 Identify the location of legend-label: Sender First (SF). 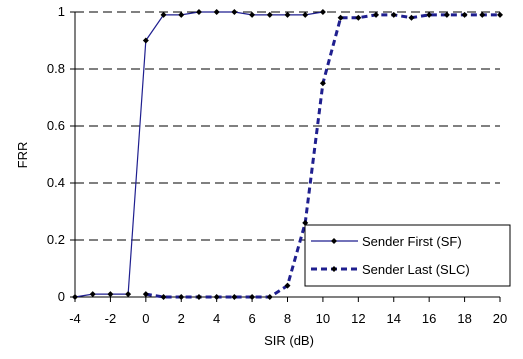
(412, 241).